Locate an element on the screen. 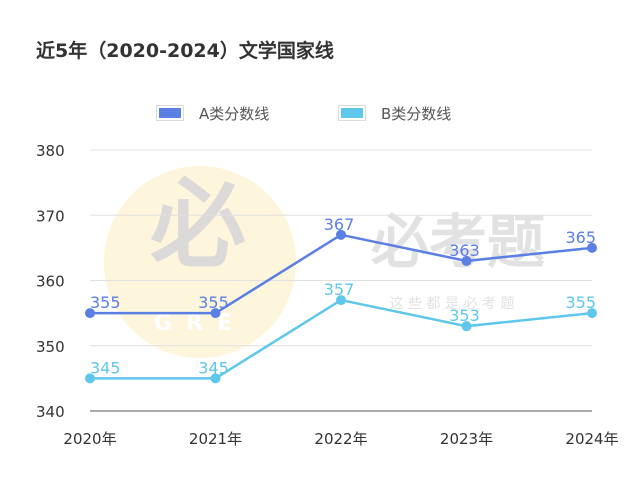  x-tick-label: 2023年 is located at coordinates (466, 439).